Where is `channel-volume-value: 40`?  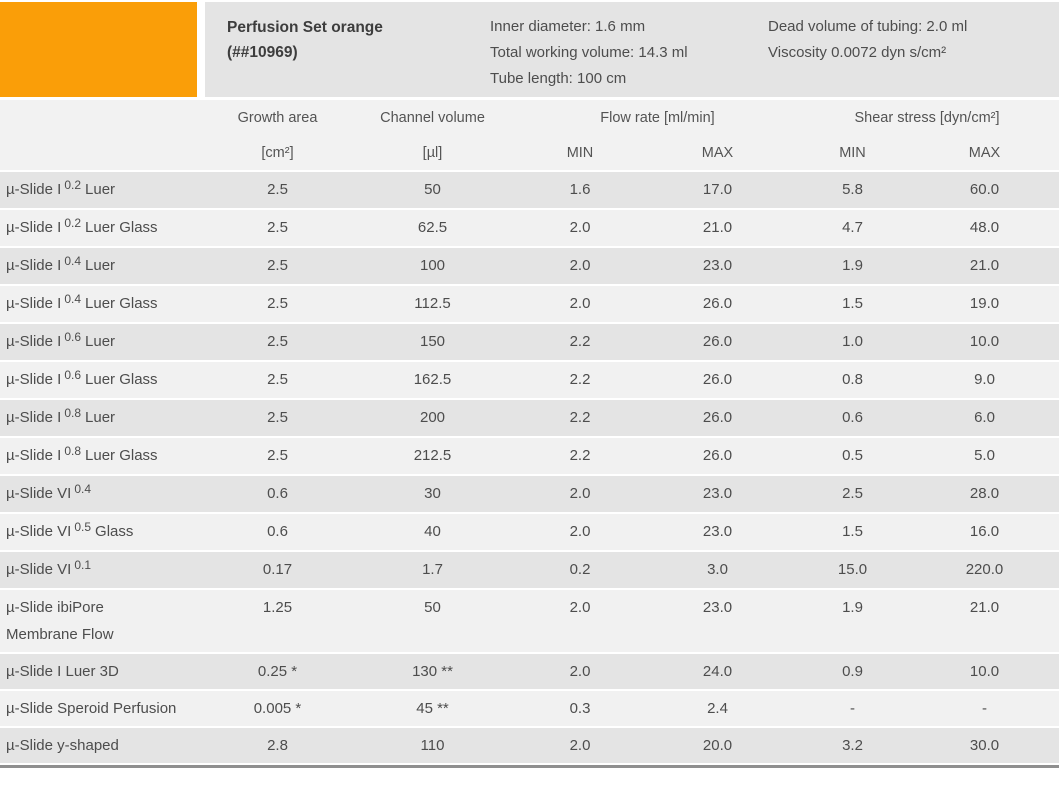
channel-volume-value: 40 is located at coordinates (432, 531).